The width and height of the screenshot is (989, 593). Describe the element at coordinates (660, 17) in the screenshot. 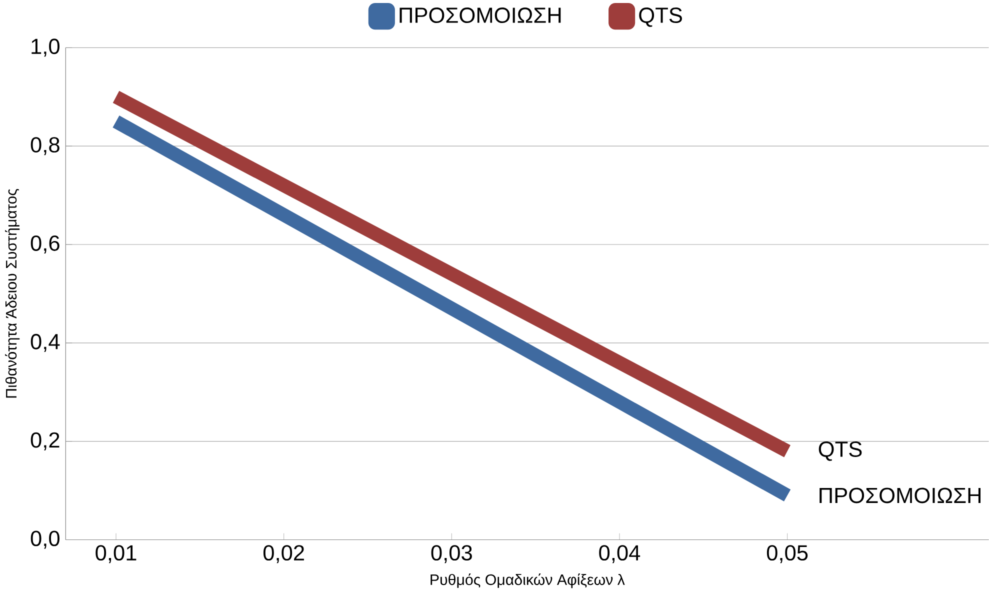

I see `legend-label: QTS` at that location.